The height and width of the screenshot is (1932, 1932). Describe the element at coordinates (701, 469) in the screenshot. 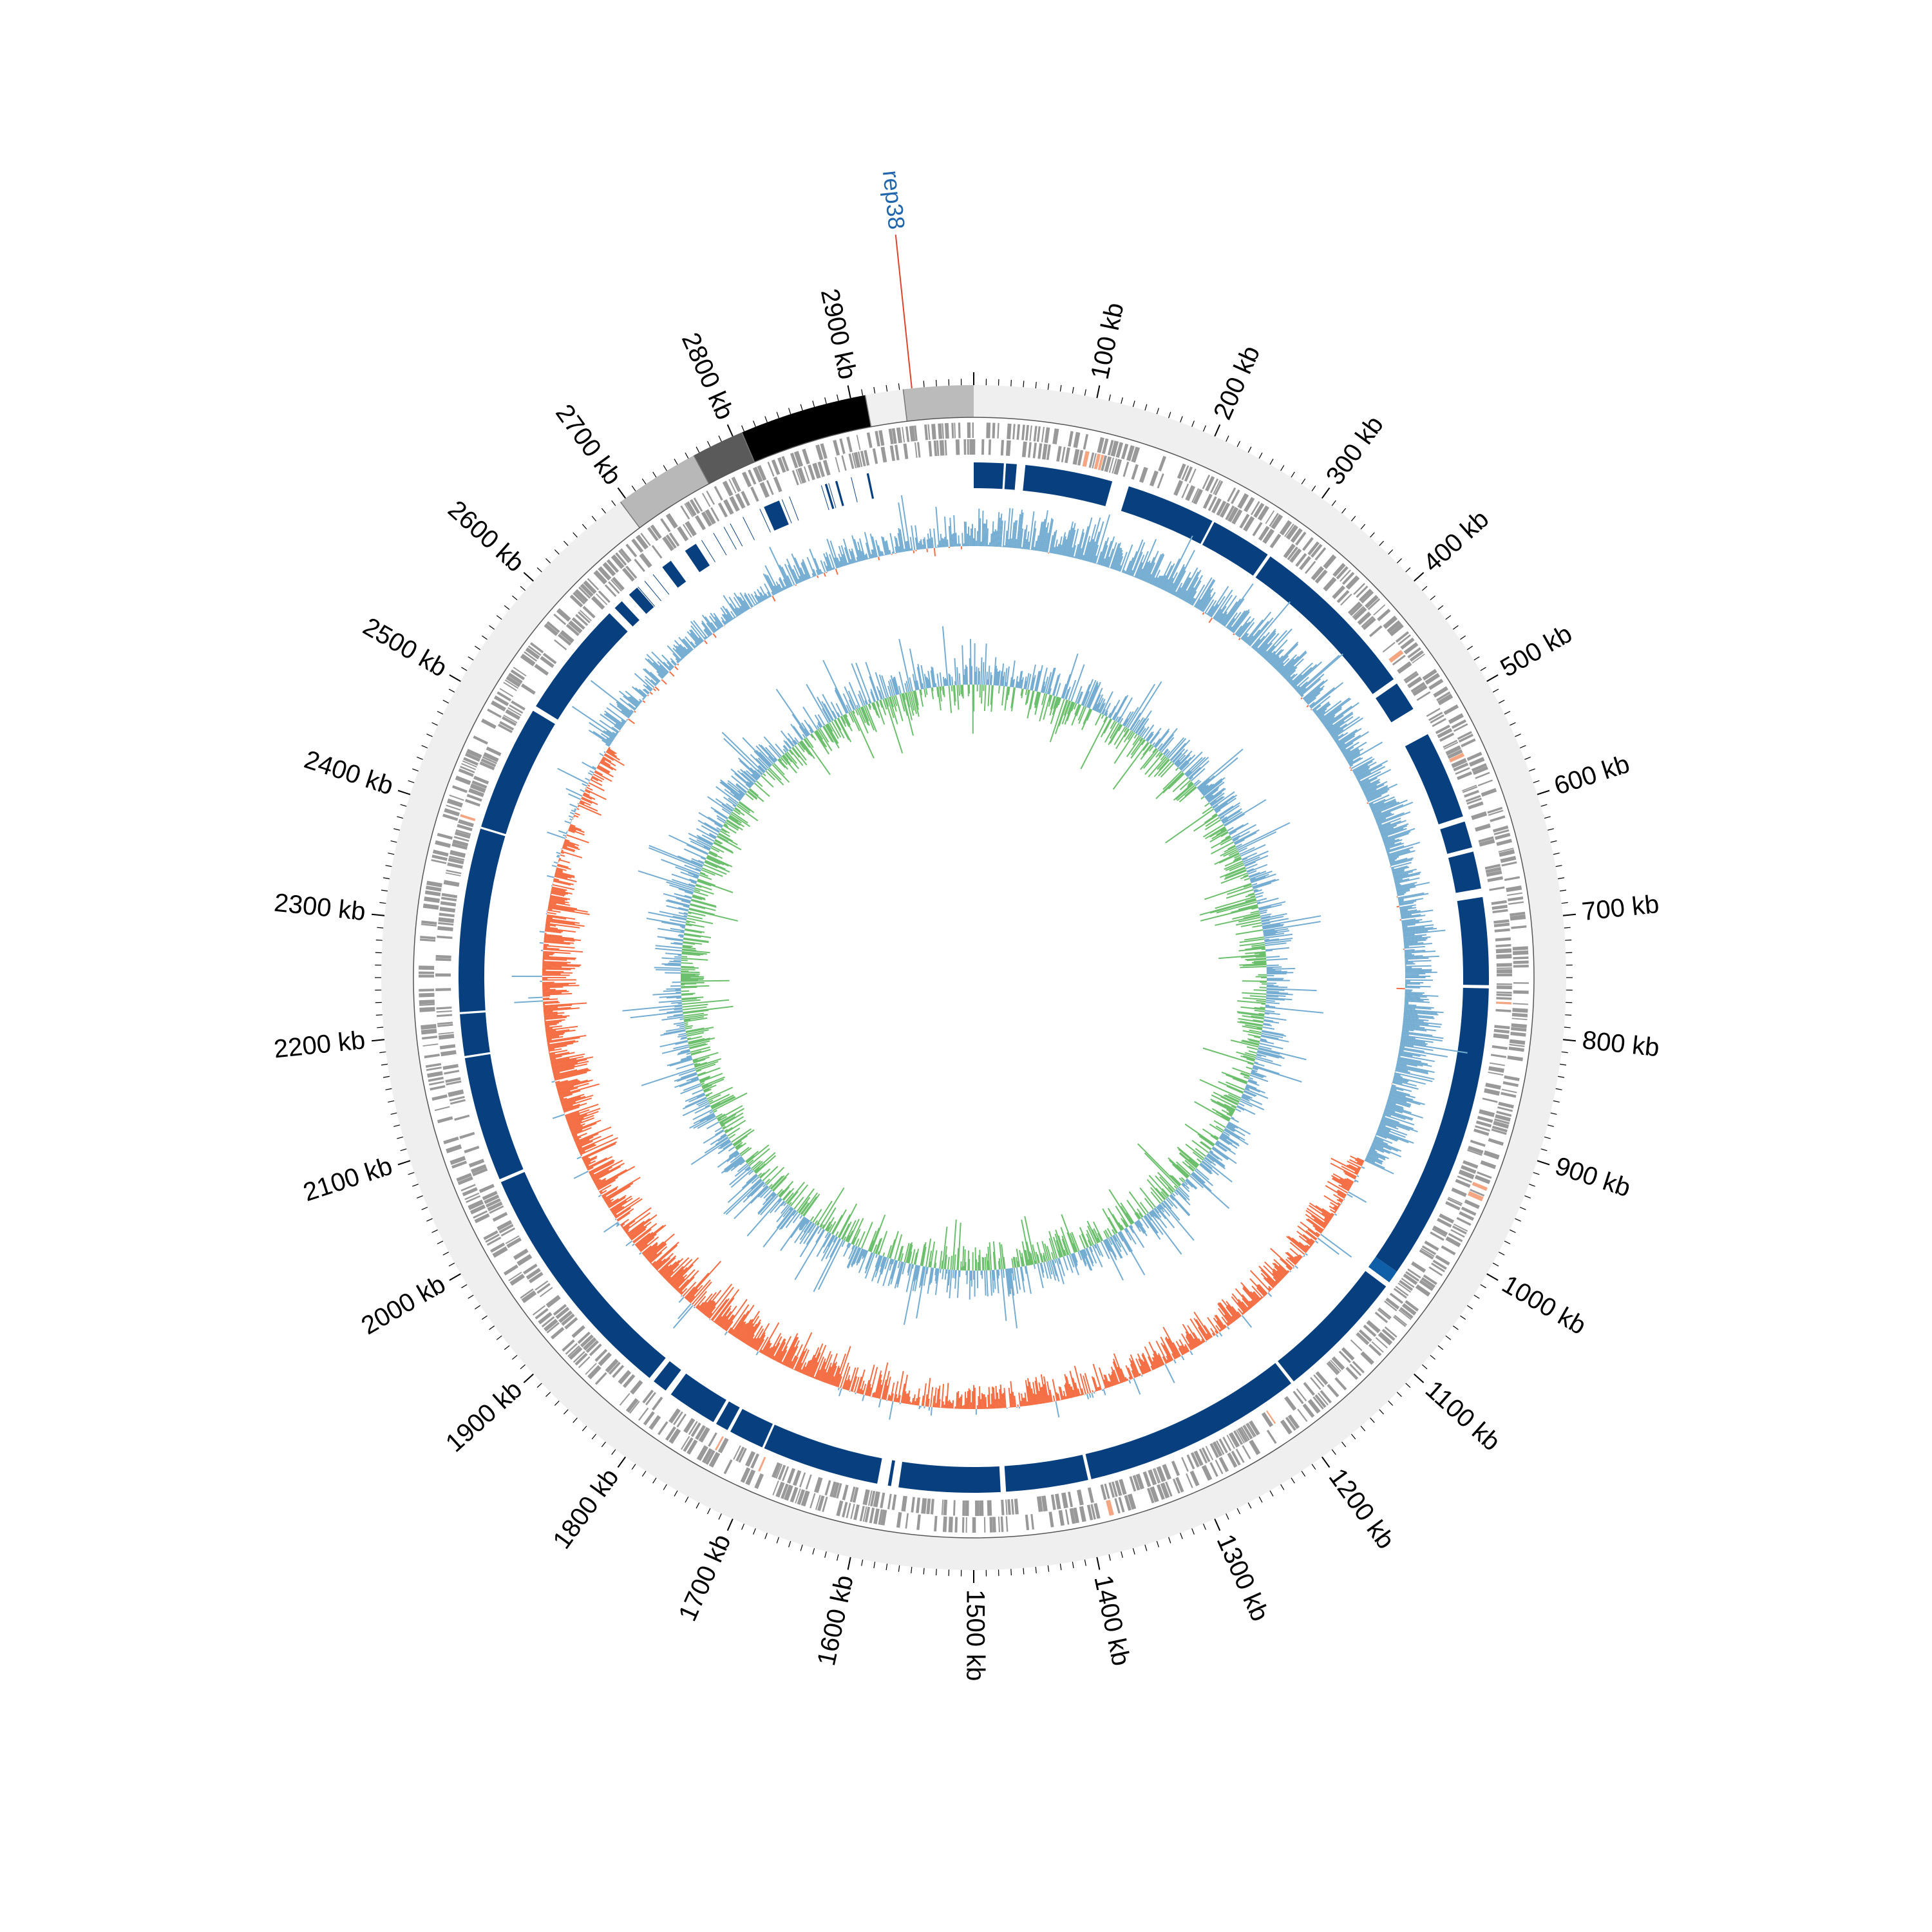

I see `segment-boundary` at that location.